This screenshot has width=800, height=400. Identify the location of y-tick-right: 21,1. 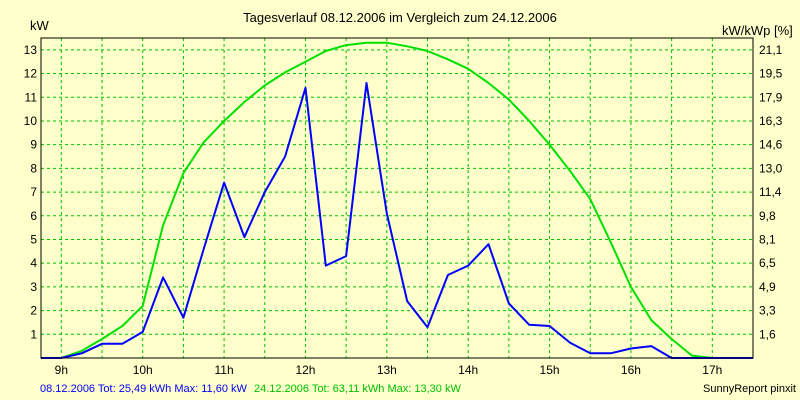
(771, 50).